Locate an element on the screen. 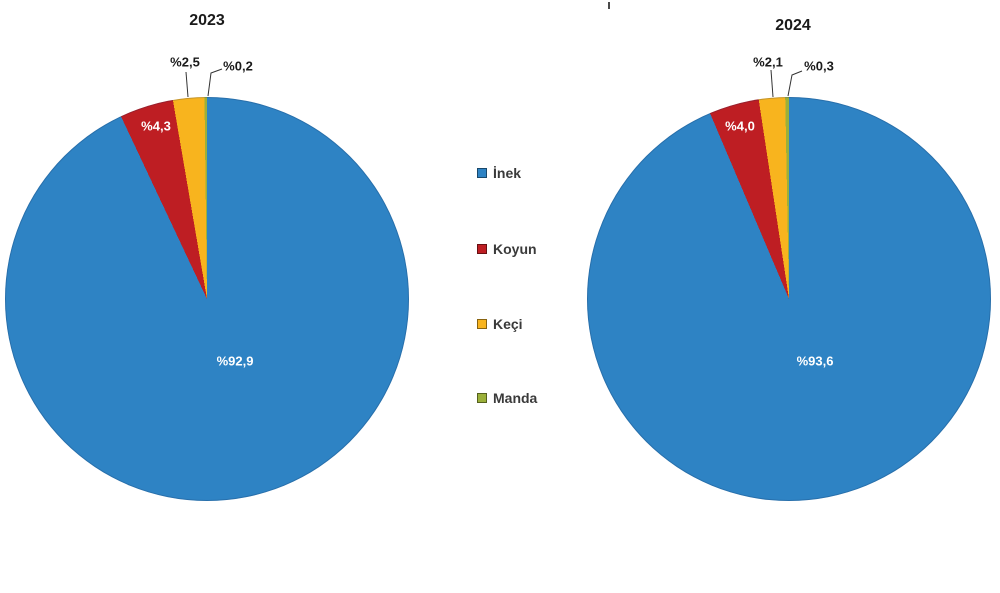 The height and width of the screenshot is (593, 1000). slice-label-2024-inek: %93,6 is located at coordinates (815, 361).